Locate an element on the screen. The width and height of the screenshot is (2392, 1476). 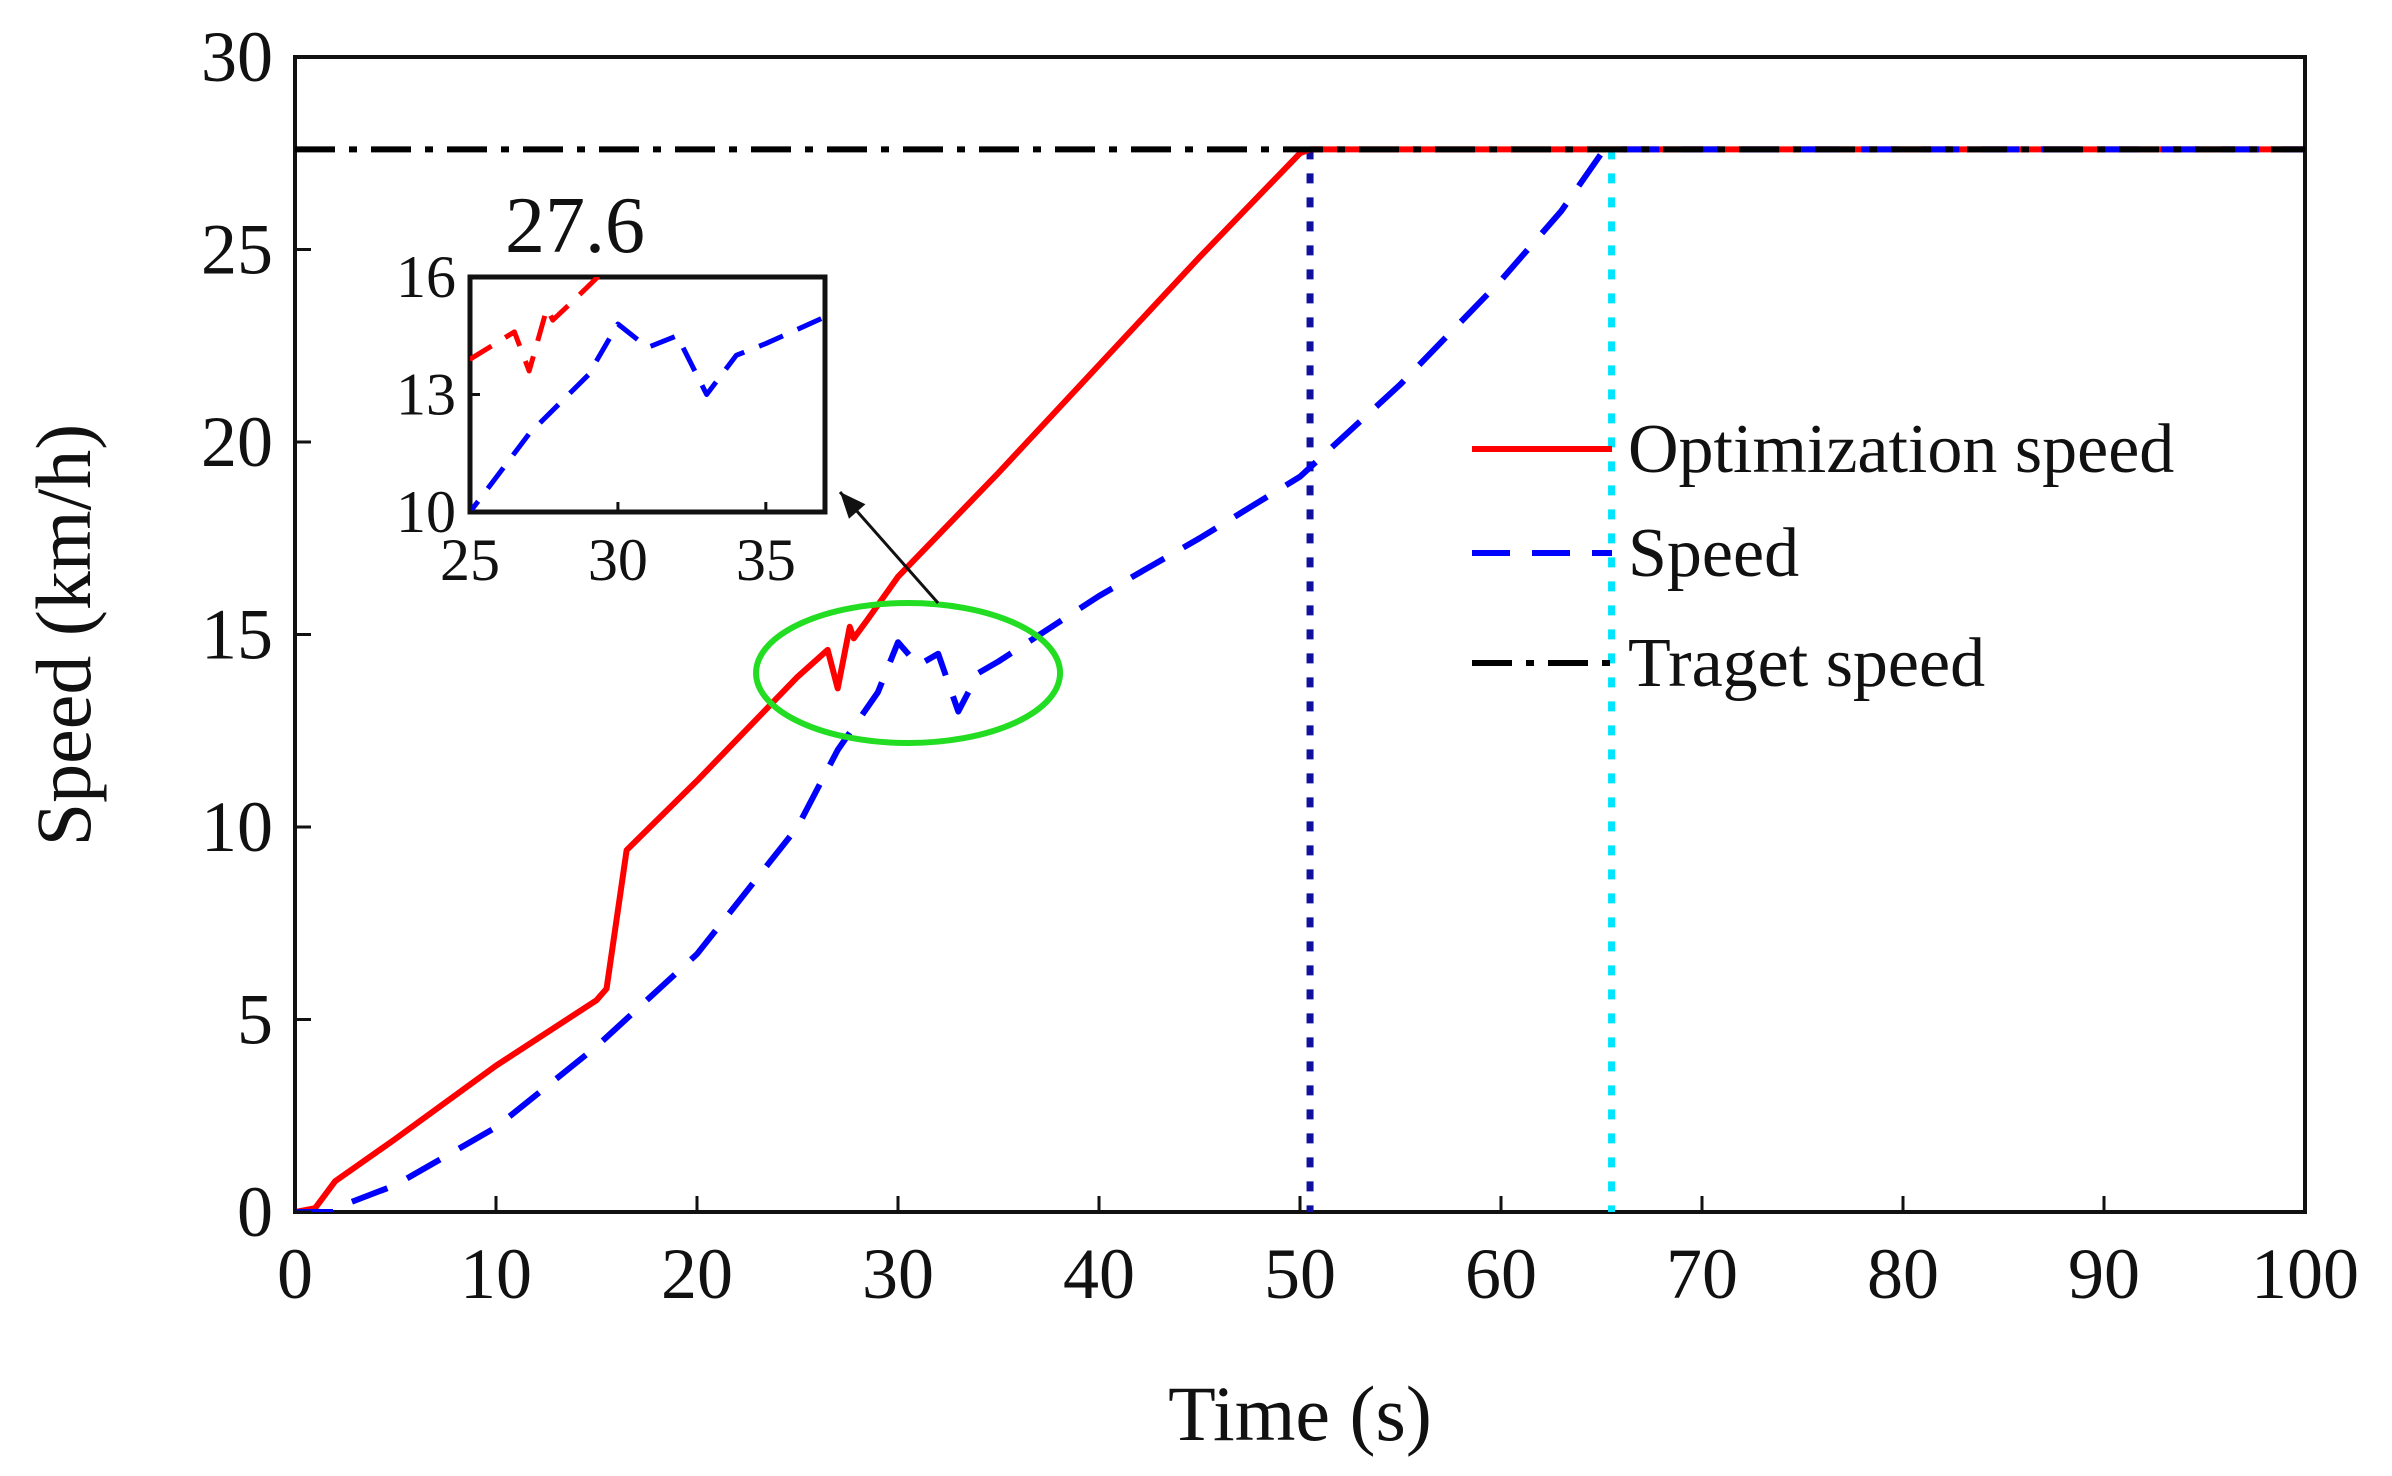
inset-x-tick-label: 25 is located at coordinates (470, 560).